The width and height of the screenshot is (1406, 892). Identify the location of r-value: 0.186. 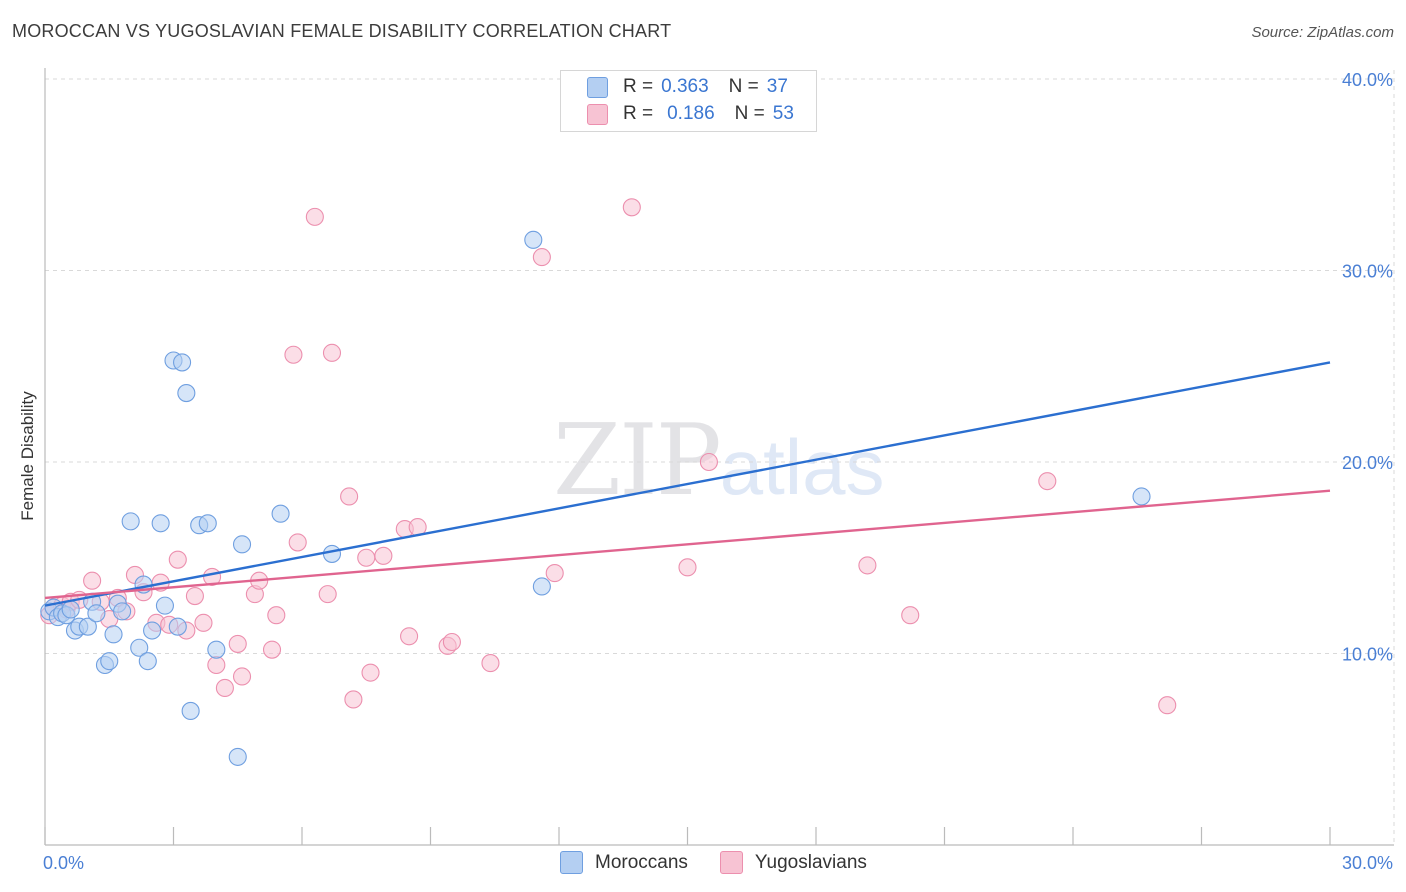
(691, 113).